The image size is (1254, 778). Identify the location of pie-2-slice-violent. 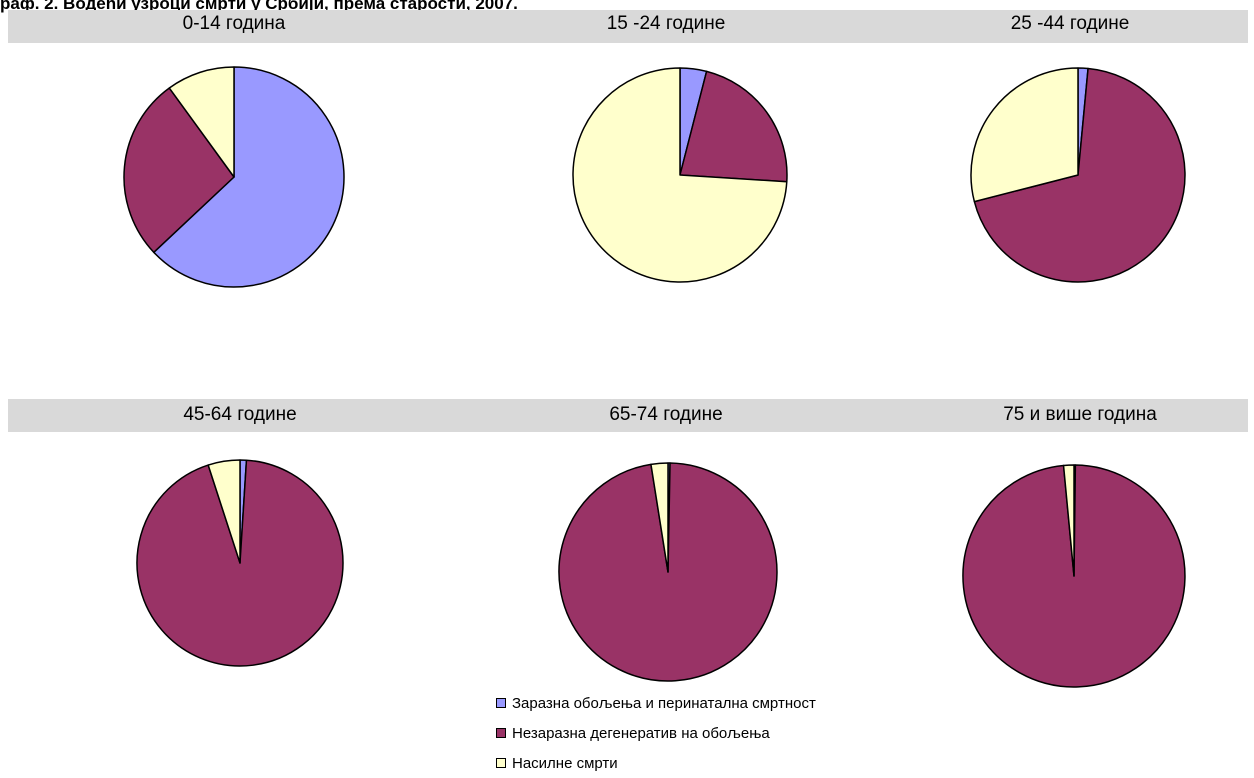
(1024, 135).